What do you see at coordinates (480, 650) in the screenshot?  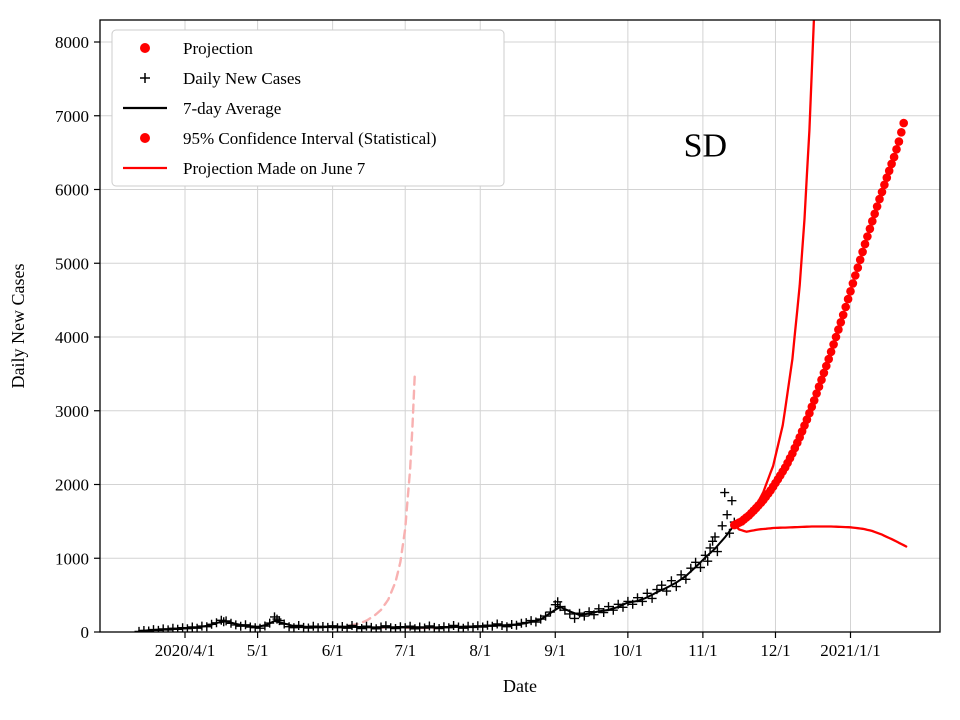 I see `x-tick-label: 8/1` at bounding box center [480, 650].